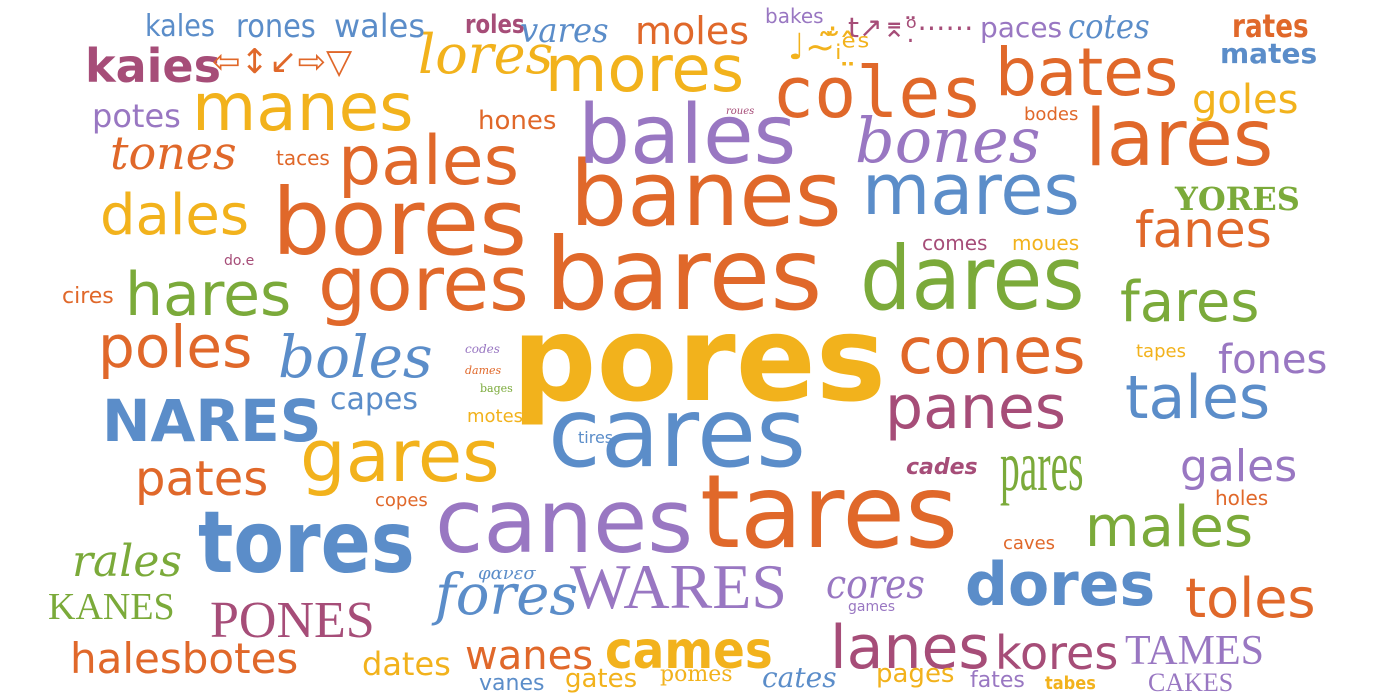 The height and width of the screenshot is (700, 1400). I want to click on word-26: pares, so click(1042, 466).